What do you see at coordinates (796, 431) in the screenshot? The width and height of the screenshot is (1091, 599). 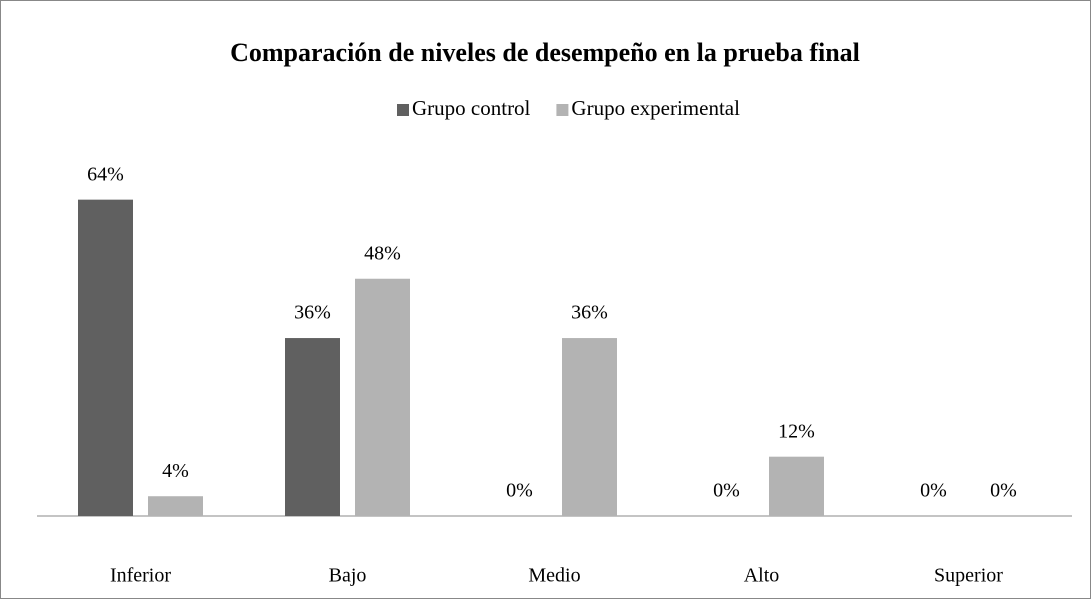 I see `value-label: 12%` at bounding box center [796, 431].